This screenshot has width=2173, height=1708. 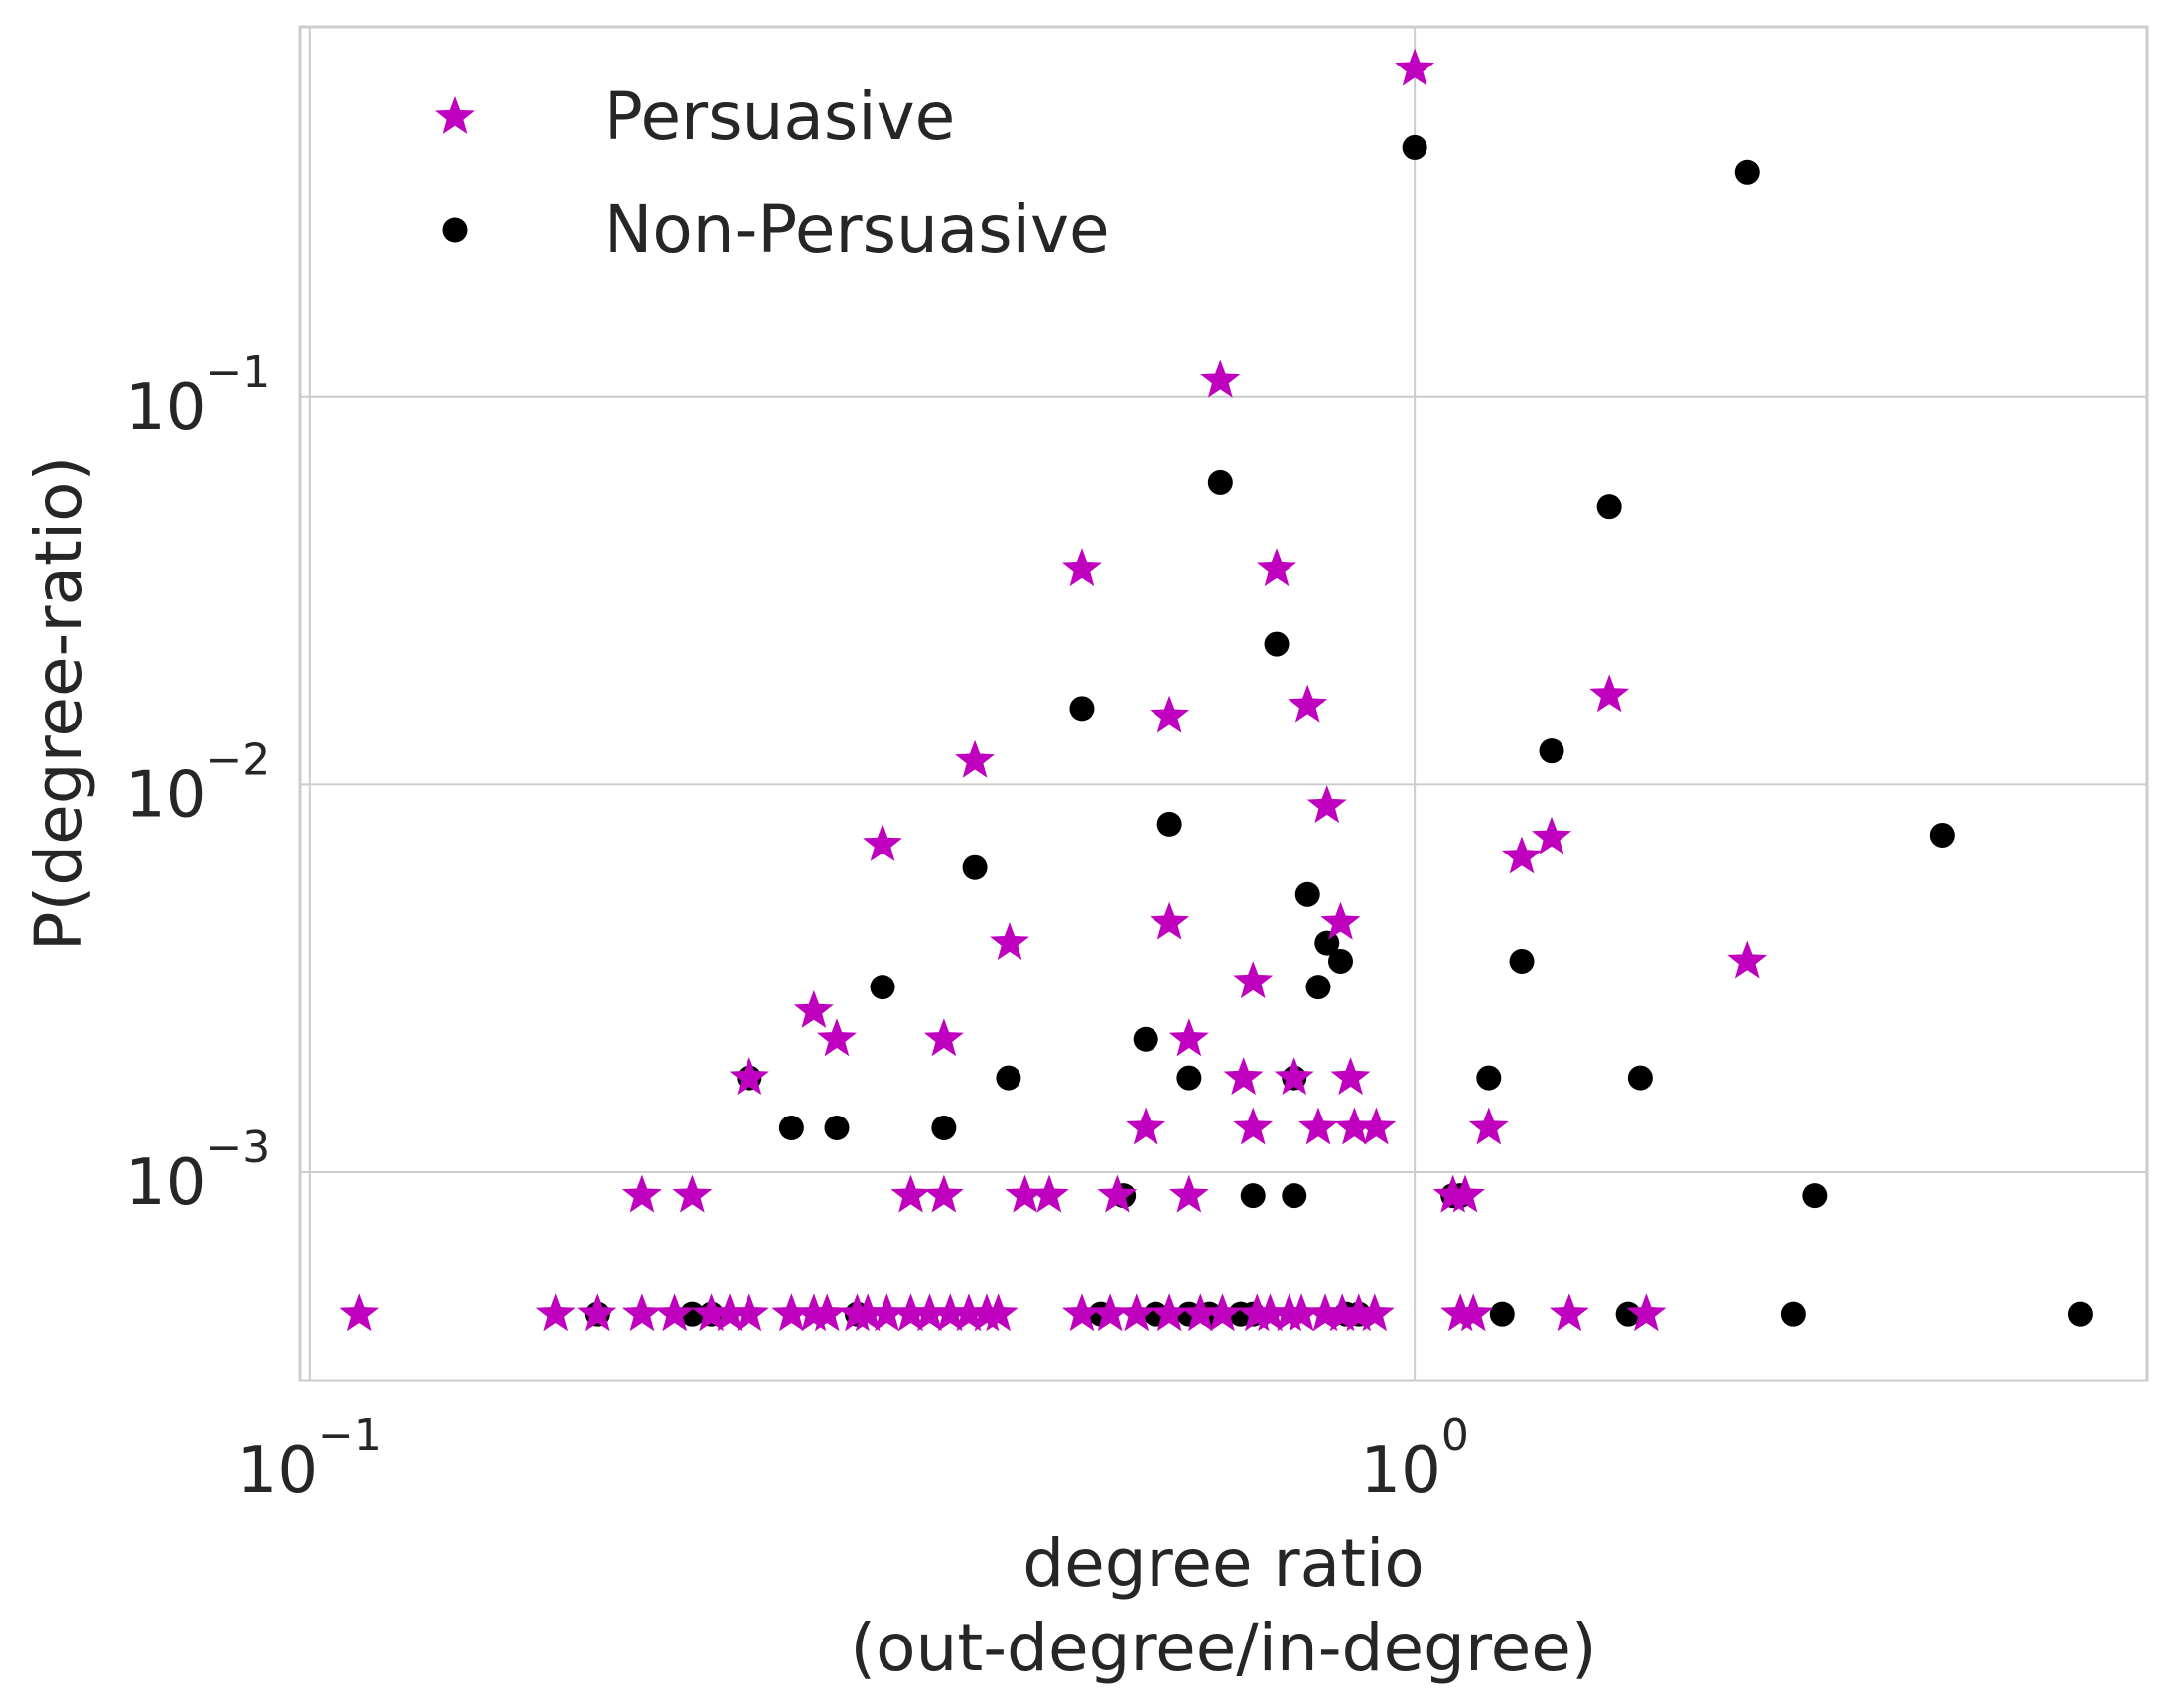 I want to click on x-axis-ticks: 10⁻¹ 10⁰, so click(x=853, y=1459).